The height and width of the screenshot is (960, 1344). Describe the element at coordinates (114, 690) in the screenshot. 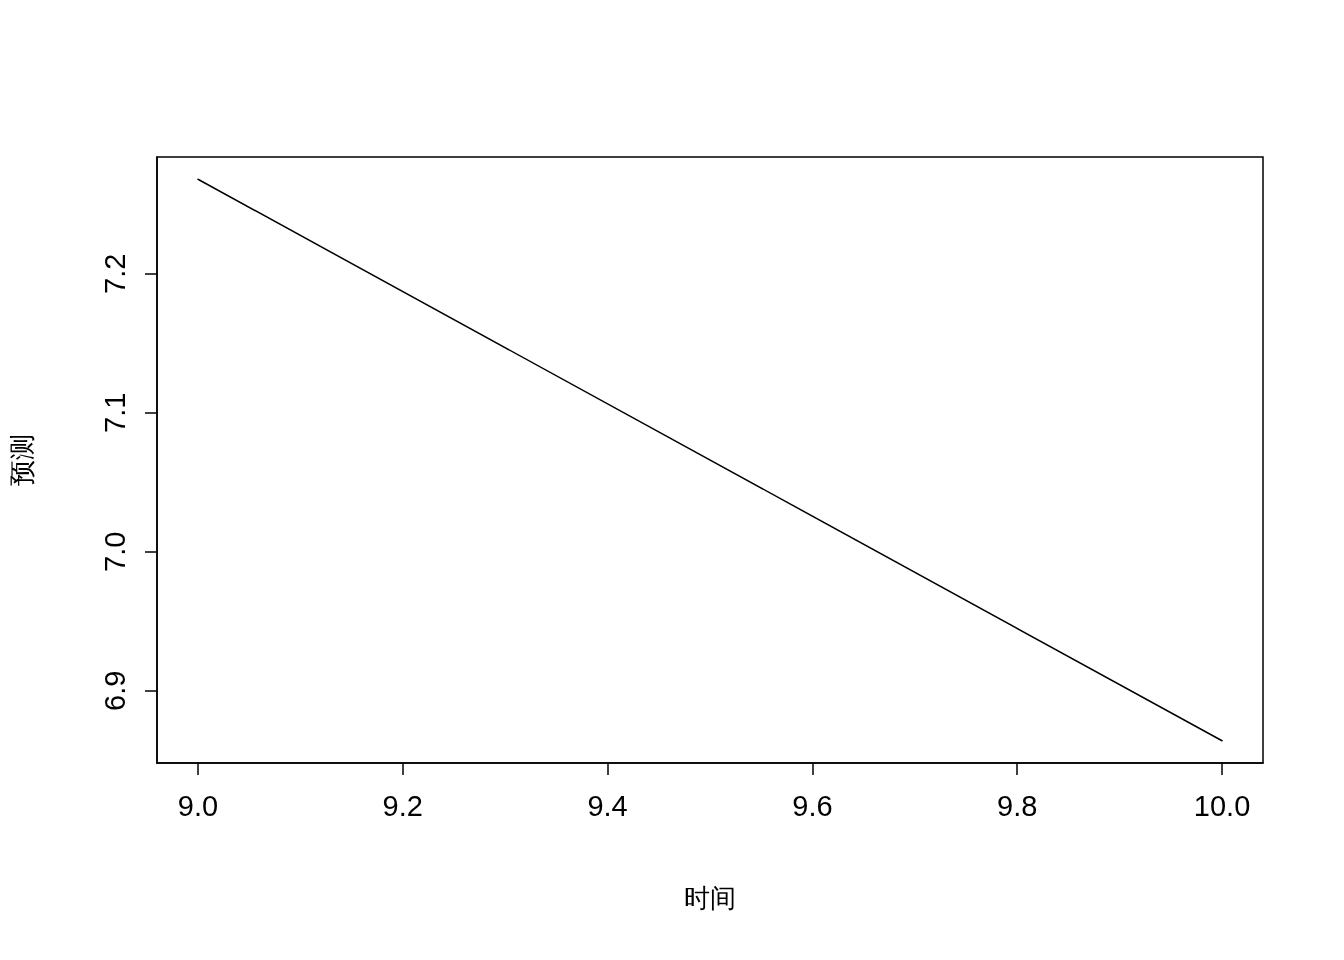

I see `y-tick-label: 6.9` at that location.